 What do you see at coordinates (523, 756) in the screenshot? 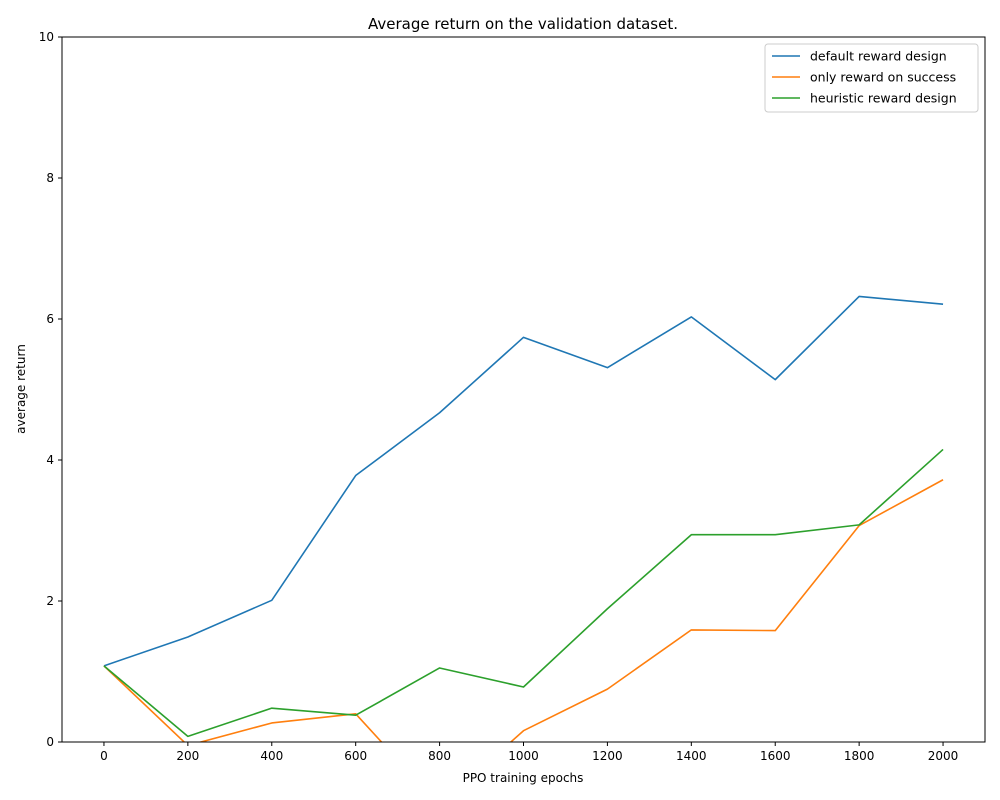
I see `x-tick-label: 1000` at bounding box center [523, 756].